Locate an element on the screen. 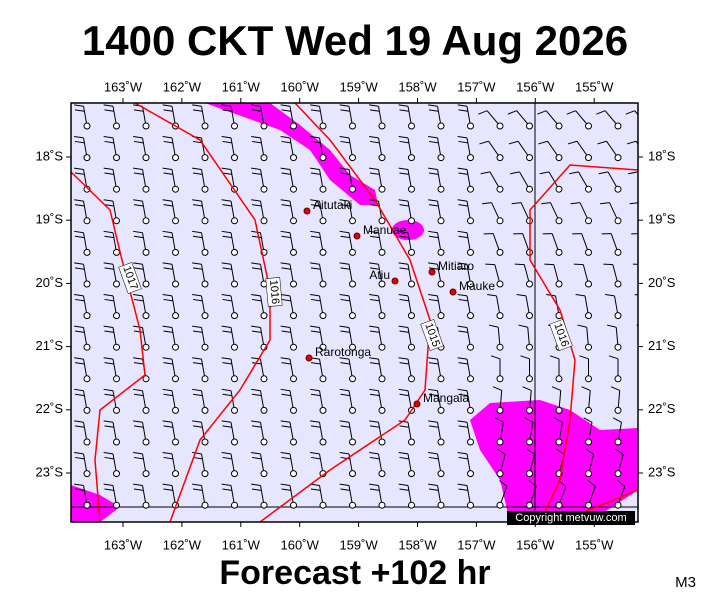  barb-staff is located at coordinates (644, 243).